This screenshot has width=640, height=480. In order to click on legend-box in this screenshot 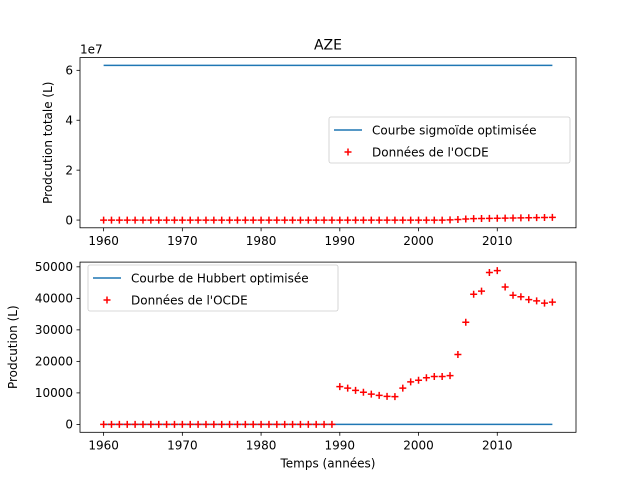, I will do `click(213, 288)`.